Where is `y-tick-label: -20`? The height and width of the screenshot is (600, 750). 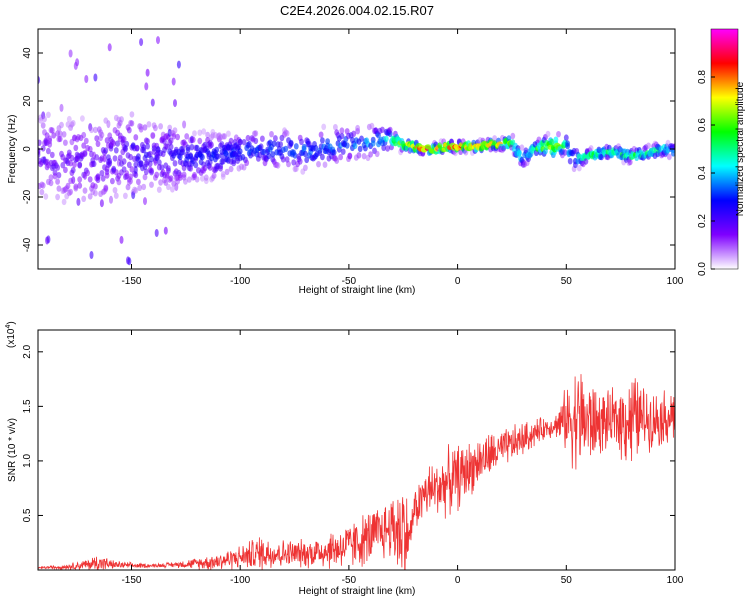 y-tick-label: -20 is located at coordinates (27, 196).